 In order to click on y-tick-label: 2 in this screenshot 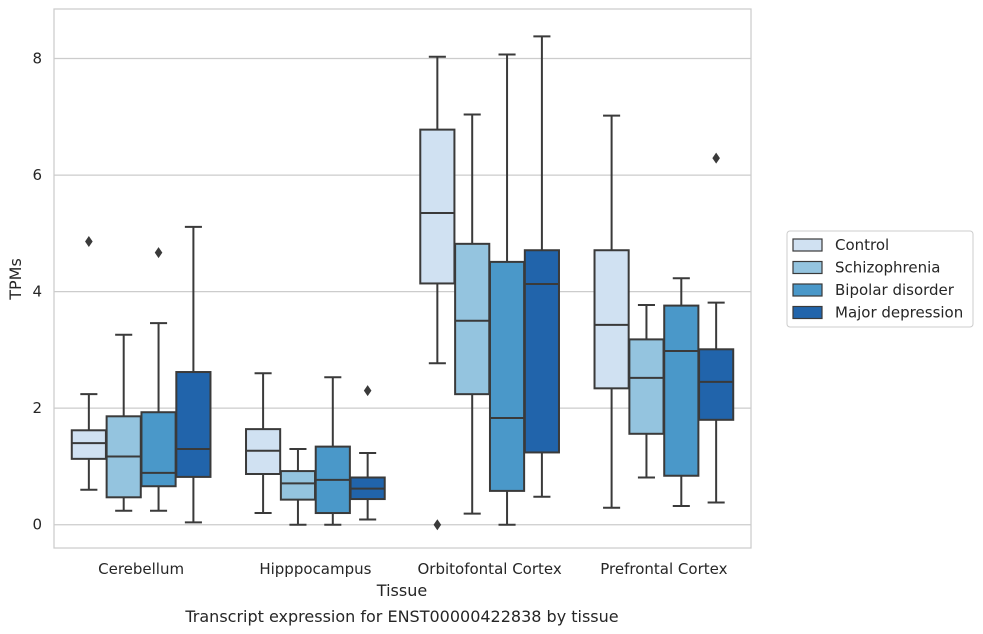, I will do `click(37, 408)`.